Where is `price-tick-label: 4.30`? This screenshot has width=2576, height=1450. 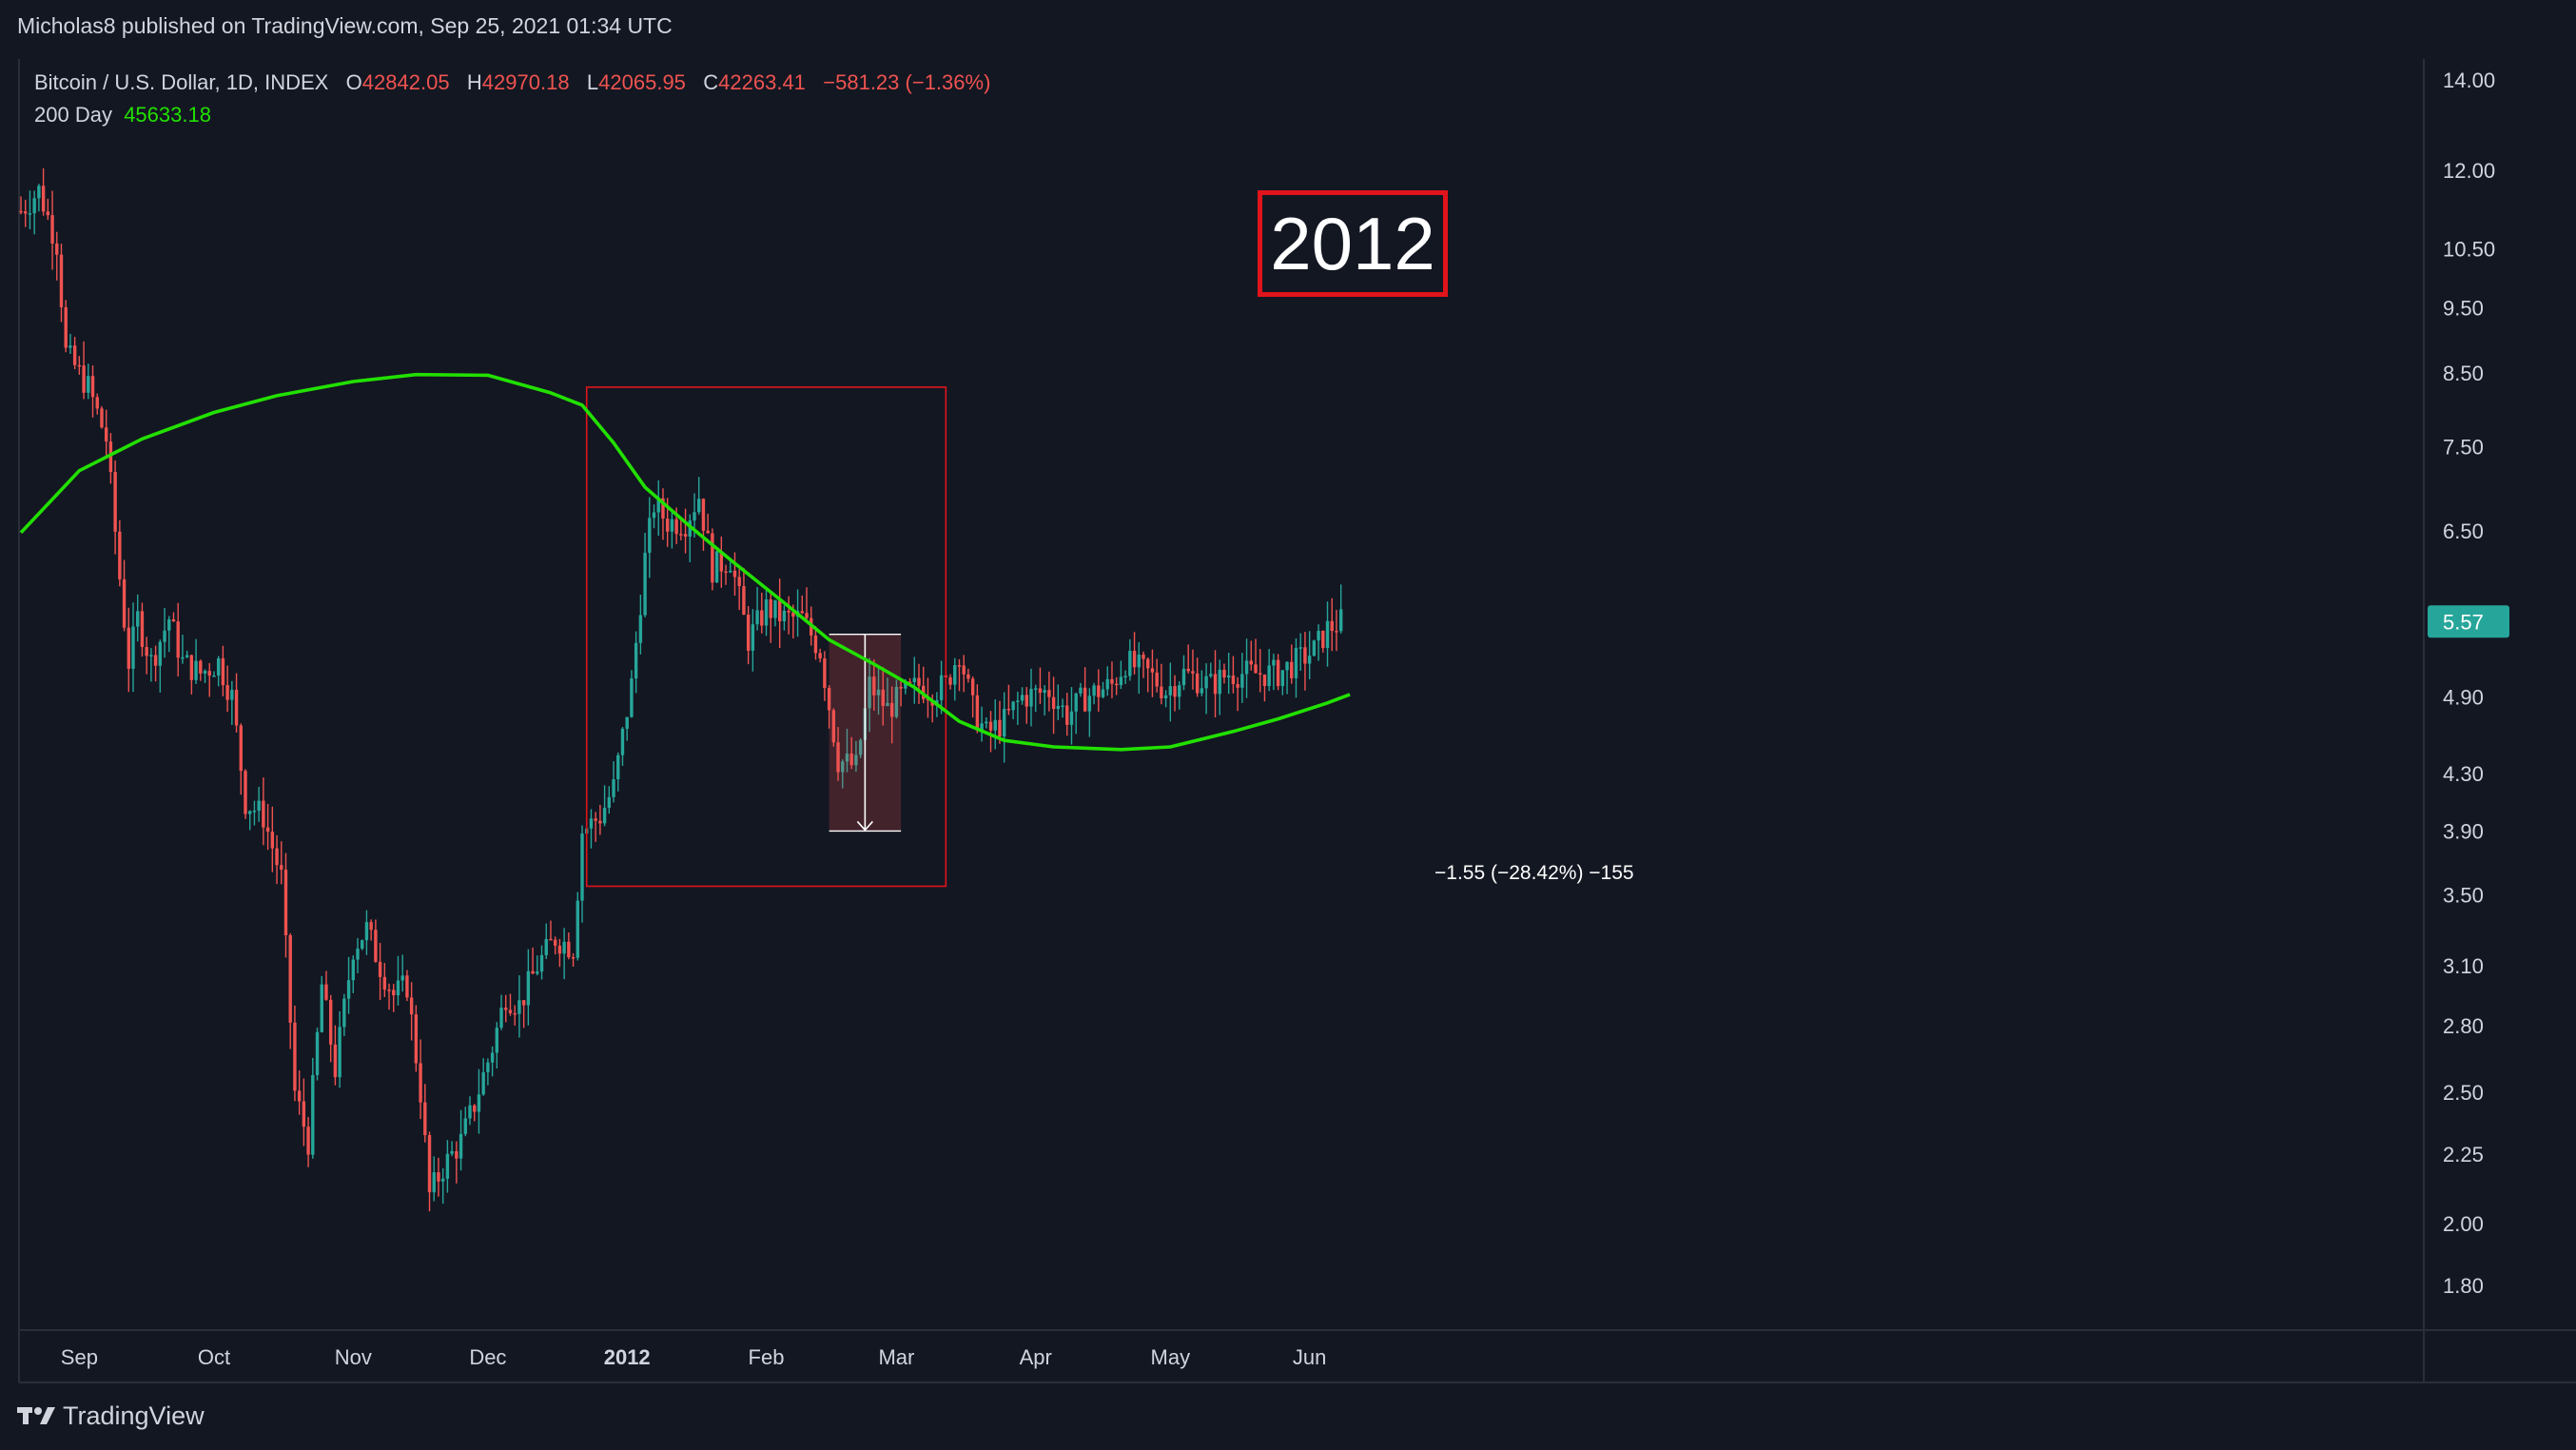 price-tick-label: 4.30 is located at coordinates (2464, 774).